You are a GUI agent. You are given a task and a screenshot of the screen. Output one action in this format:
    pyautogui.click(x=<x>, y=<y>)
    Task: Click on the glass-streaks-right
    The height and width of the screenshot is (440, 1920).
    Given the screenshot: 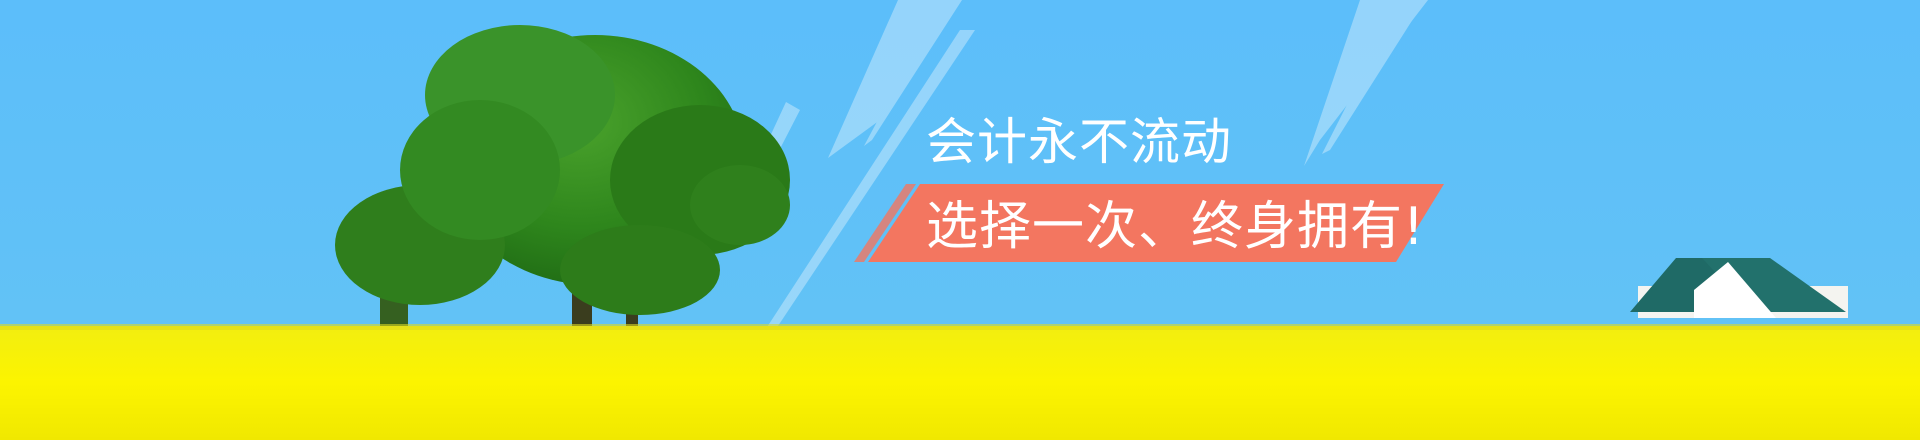 What is the action you would take?
    pyautogui.click(x=1366, y=83)
    